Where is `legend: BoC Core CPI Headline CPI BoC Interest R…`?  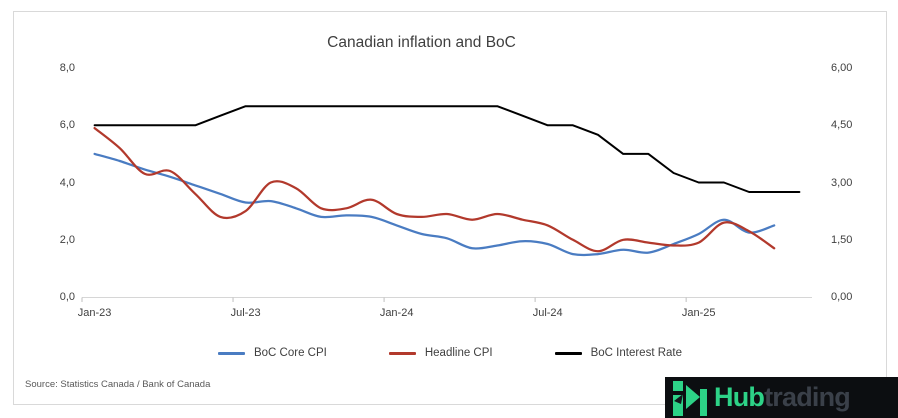 legend: BoC Core CPI Headline CPI BoC Interest R… is located at coordinates (450, 353).